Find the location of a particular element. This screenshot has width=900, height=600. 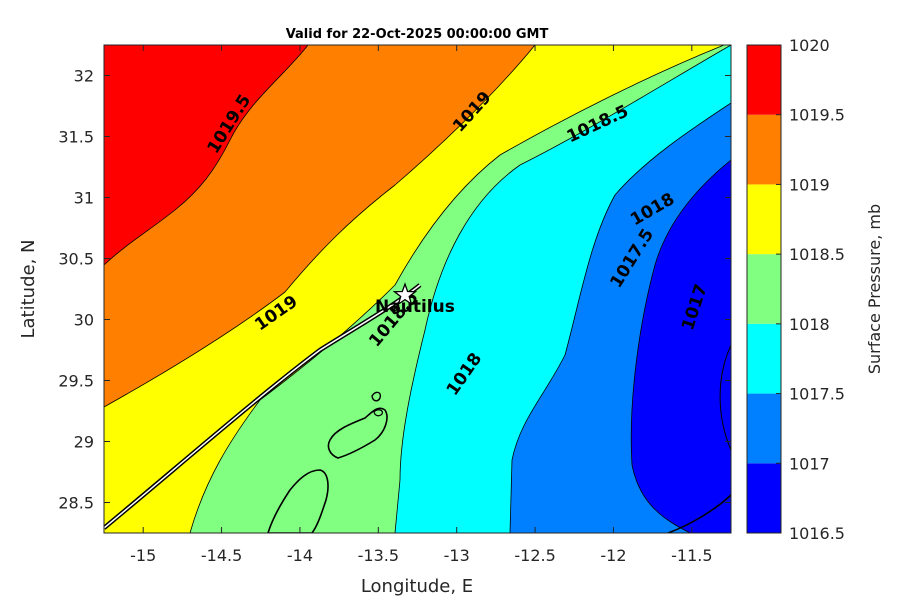

coast-right-edge is located at coordinates (725, 397).